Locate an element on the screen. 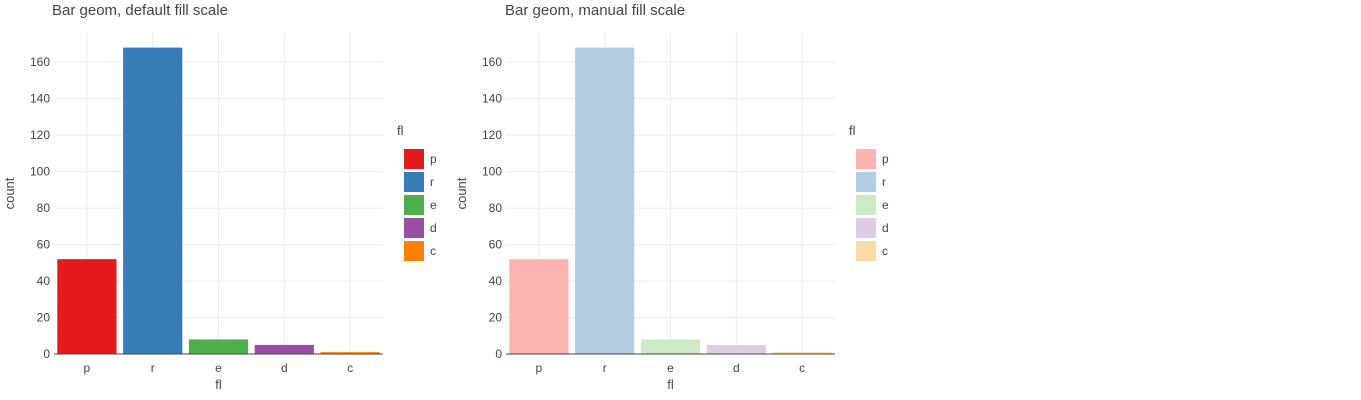  chart-title: Bar geom, manual fill scale is located at coordinates (595, 10).